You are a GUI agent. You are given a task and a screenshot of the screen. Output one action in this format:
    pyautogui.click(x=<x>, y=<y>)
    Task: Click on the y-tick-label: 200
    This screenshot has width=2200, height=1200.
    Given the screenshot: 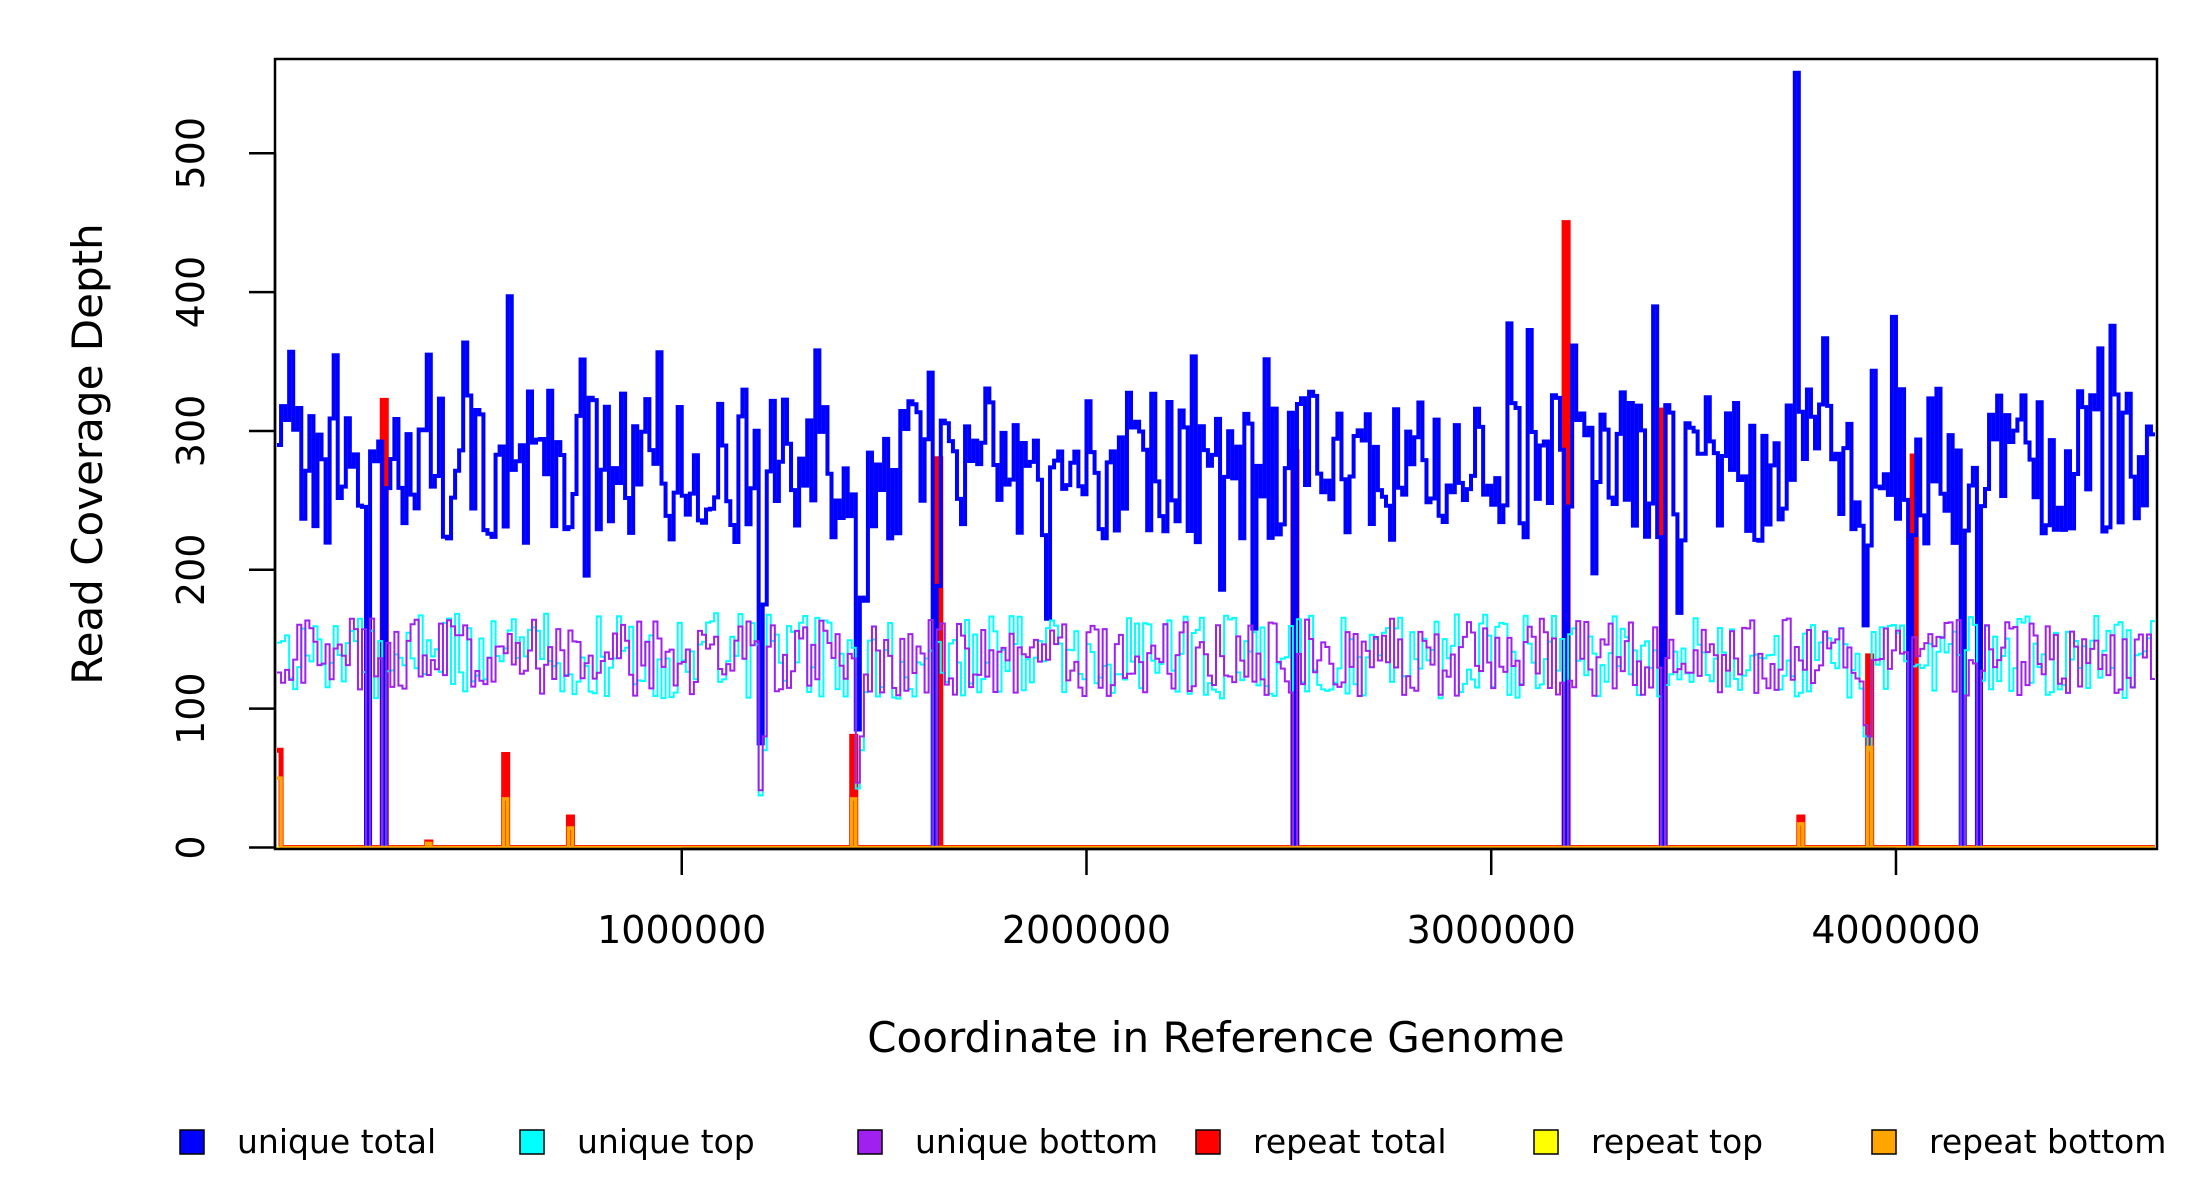 What is the action you would take?
    pyautogui.click(x=191, y=570)
    